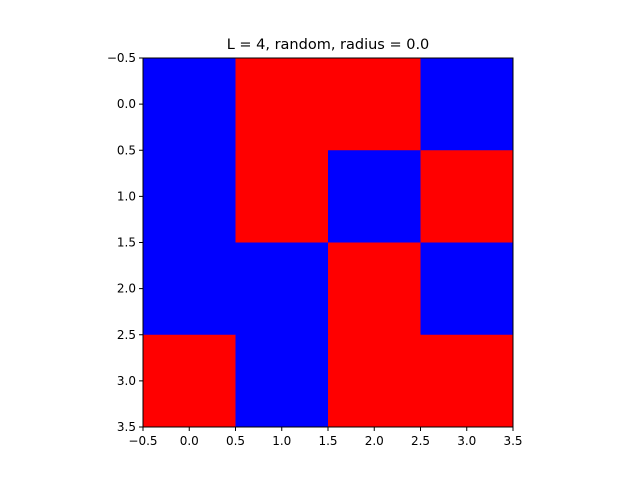 This screenshot has height=480, width=640. Describe the element at coordinates (235, 441) in the screenshot. I see `x-tick-label: 0.5` at that location.